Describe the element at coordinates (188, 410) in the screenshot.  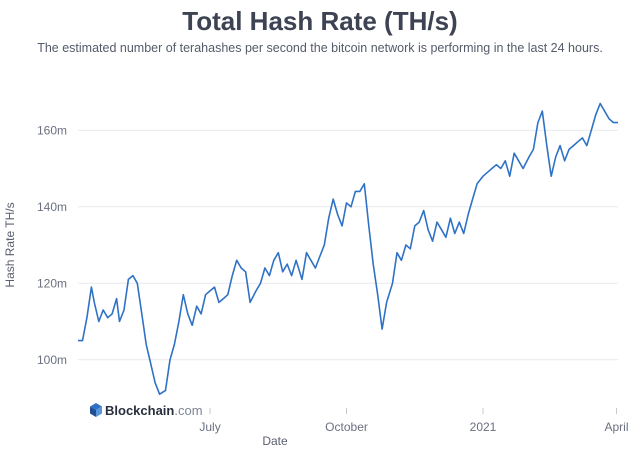
I see `watermark-suffix: .com` at that location.